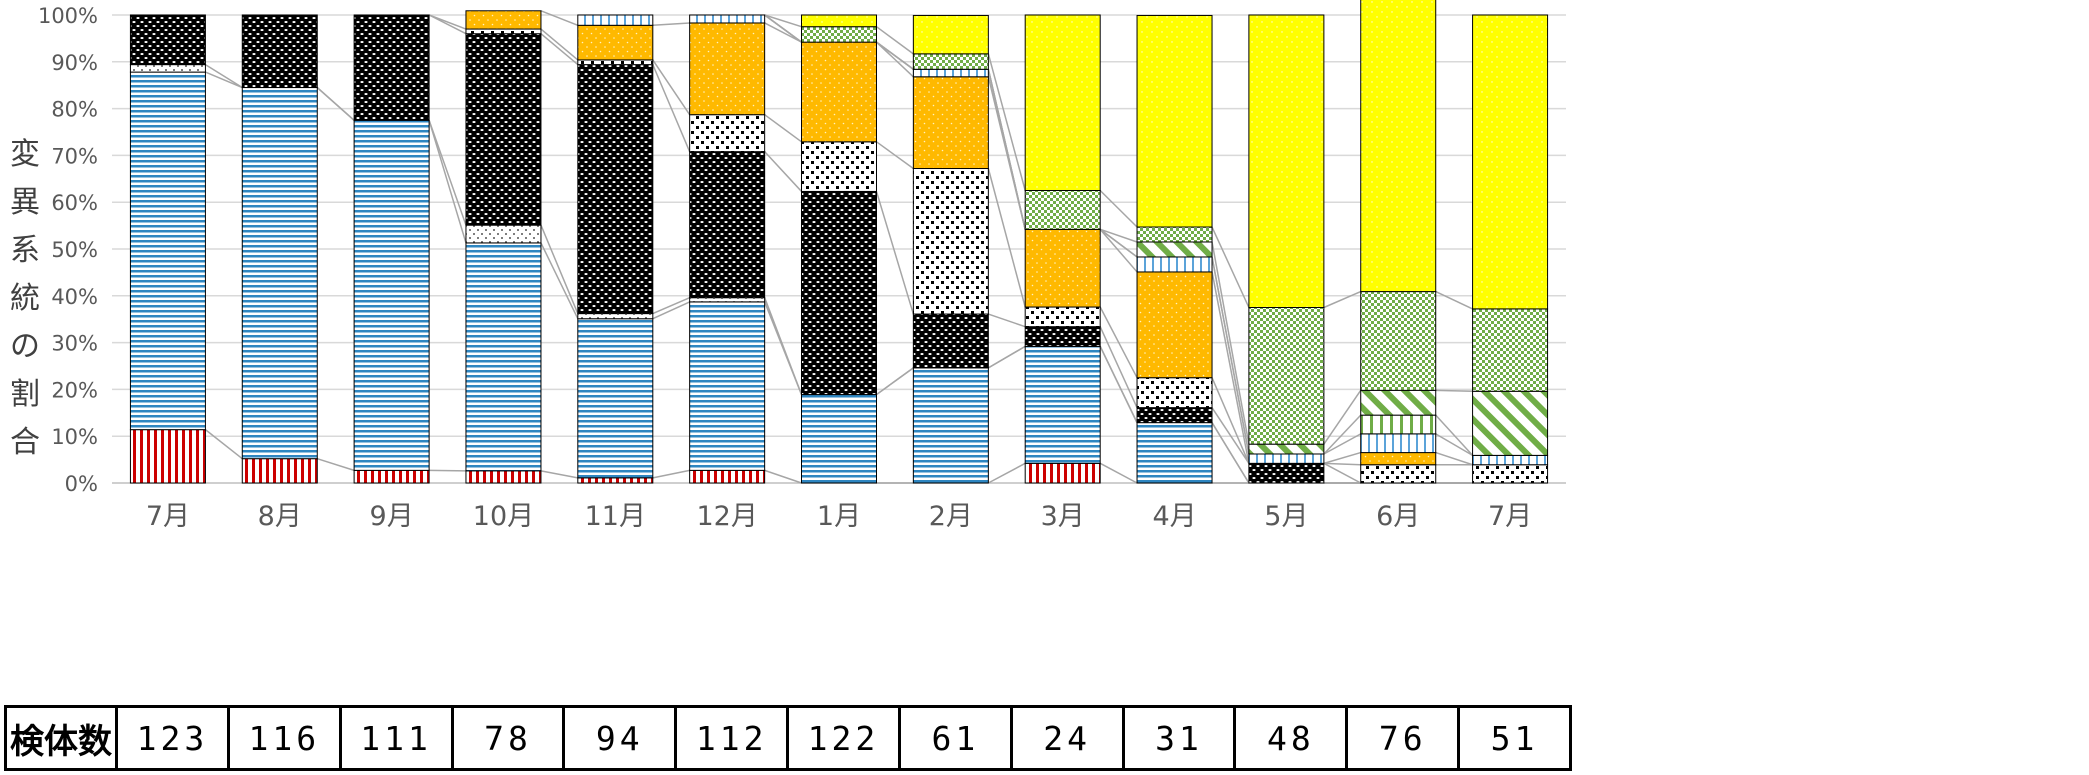 Image resolution: width=2089 pixels, height=775 pixels. Describe the element at coordinates (392, 516) in the screenshot. I see `x-tick-label: 9月` at that location.